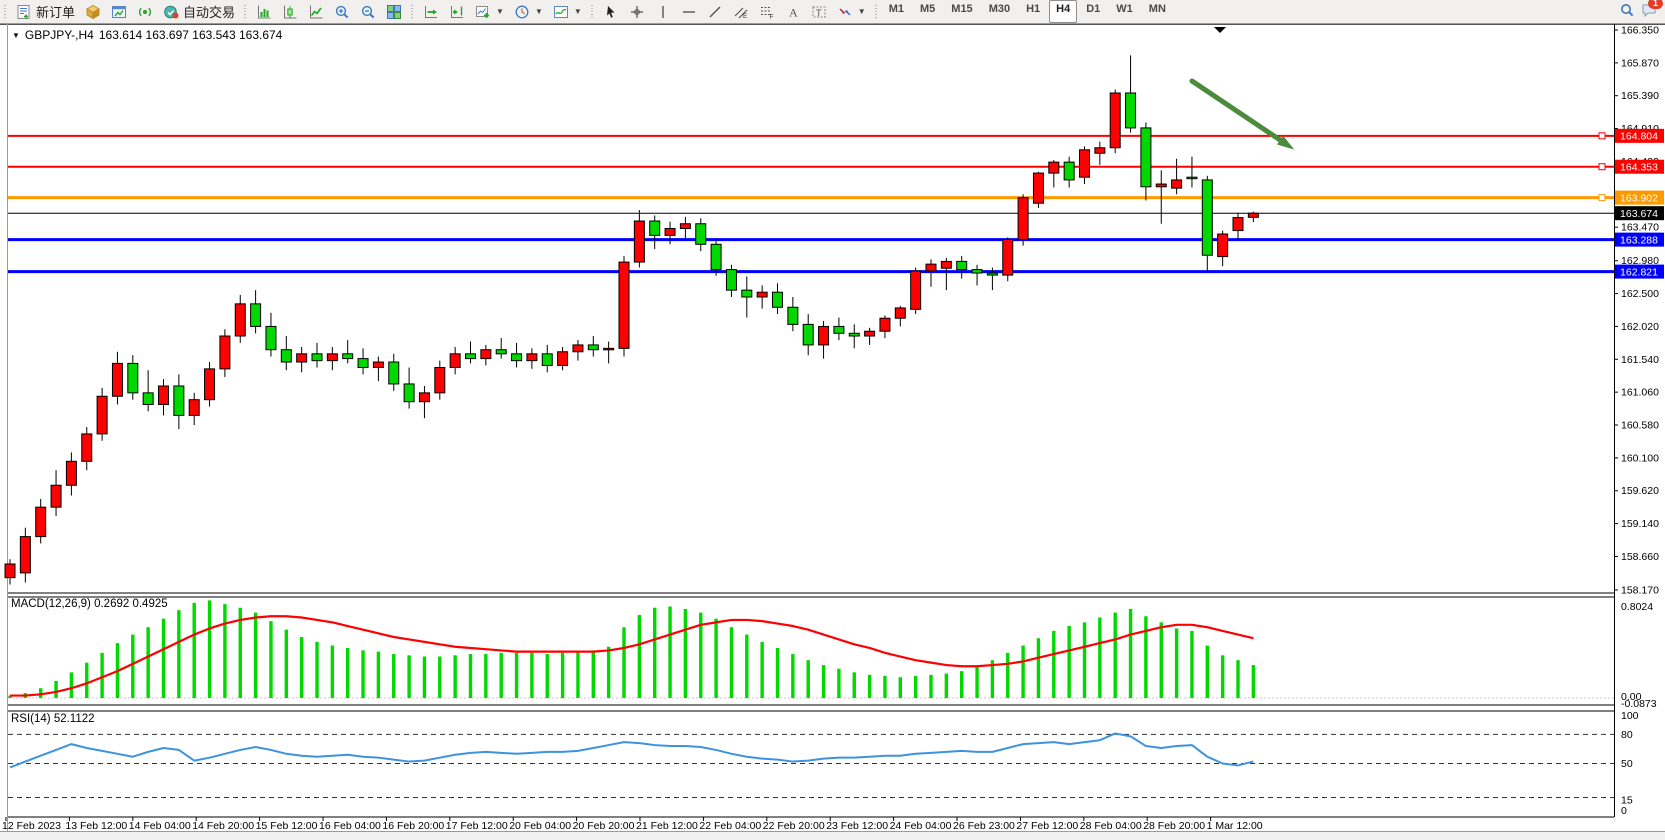 Image resolution: width=1665 pixels, height=840 pixels. I want to click on timeframe-m1-button: M1, so click(896, 9).